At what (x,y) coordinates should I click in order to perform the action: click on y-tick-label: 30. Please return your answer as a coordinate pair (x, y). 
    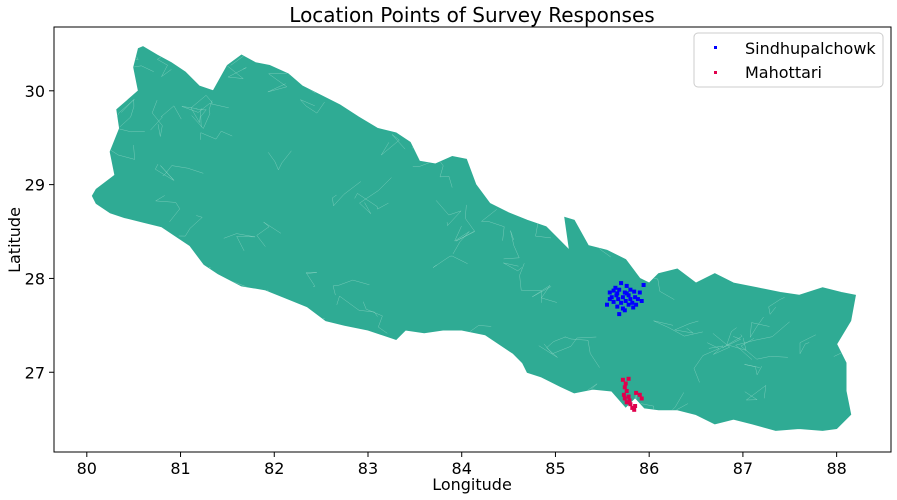
    Looking at the image, I should click on (35, 91).